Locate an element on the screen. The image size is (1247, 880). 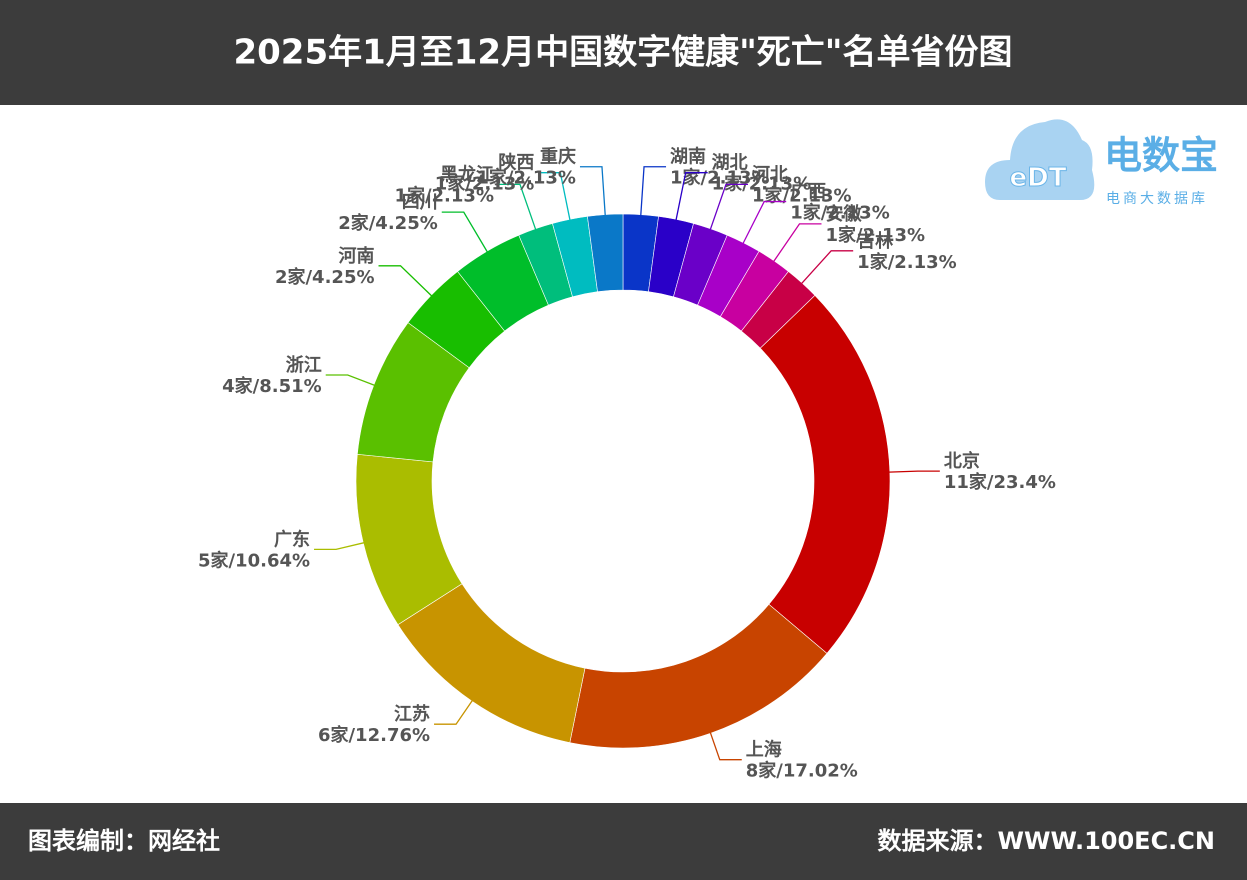
slice-label: 江苏 is located at coordinates (412, 714).